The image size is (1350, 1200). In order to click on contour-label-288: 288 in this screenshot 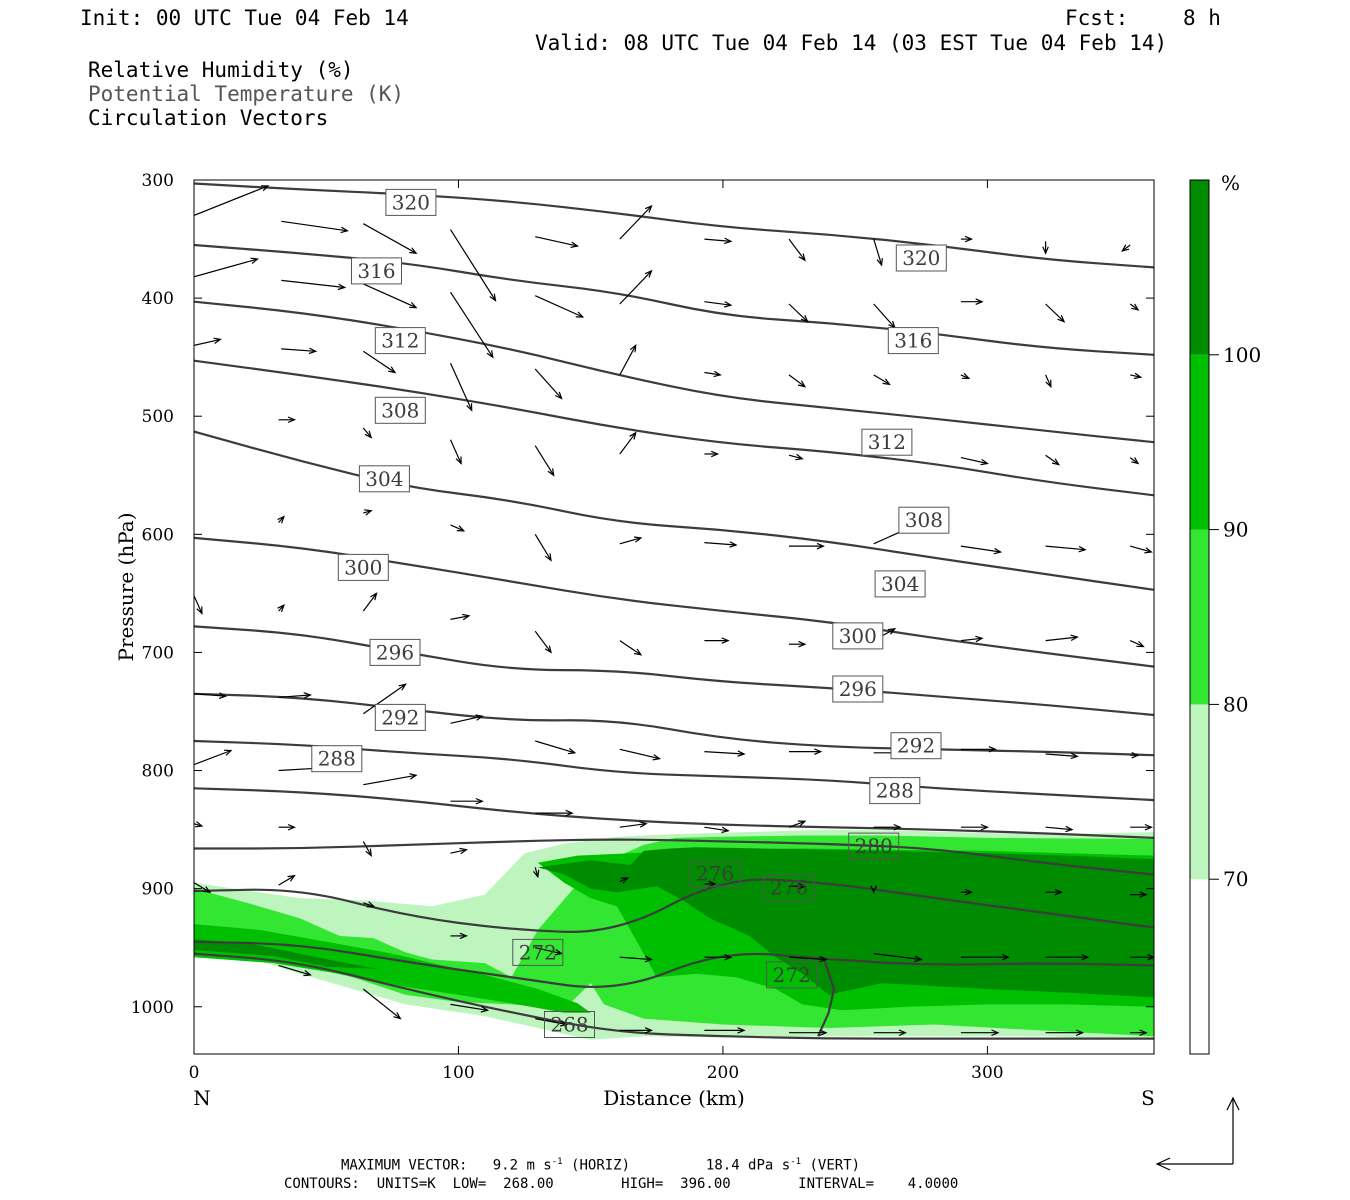, I will do `click(895, 791)`.